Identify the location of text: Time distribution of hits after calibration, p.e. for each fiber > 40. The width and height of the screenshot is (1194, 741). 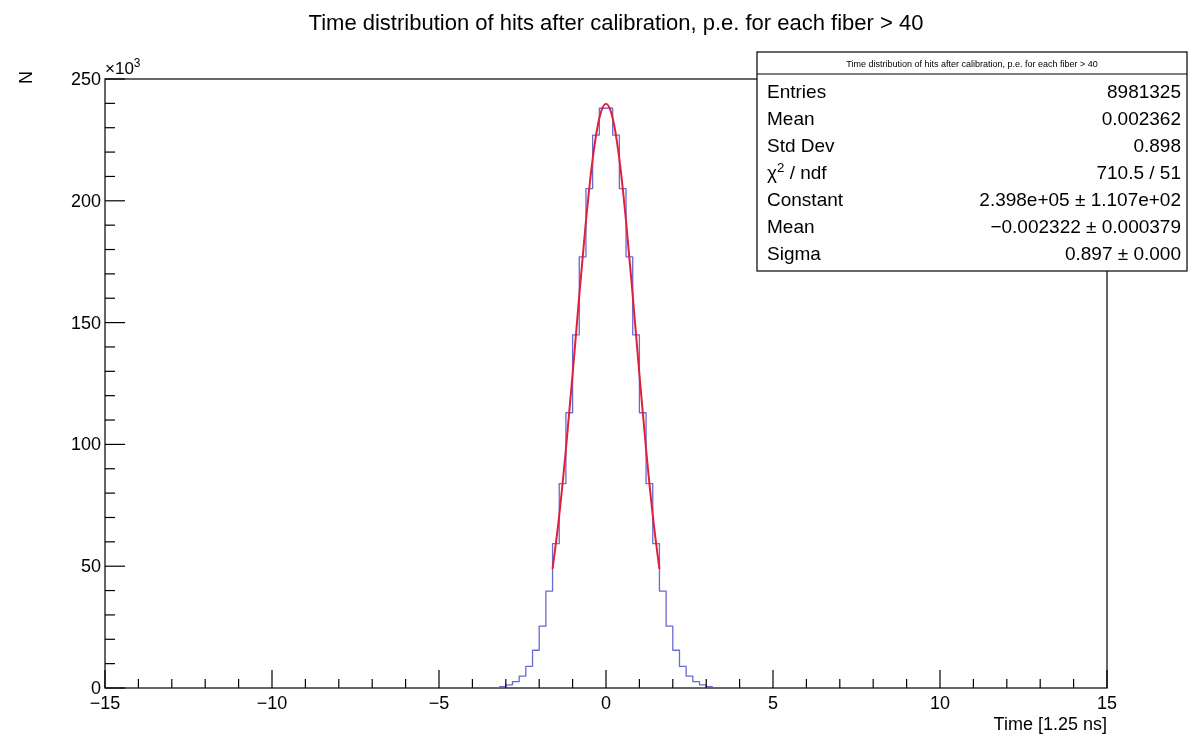
(972, 64).